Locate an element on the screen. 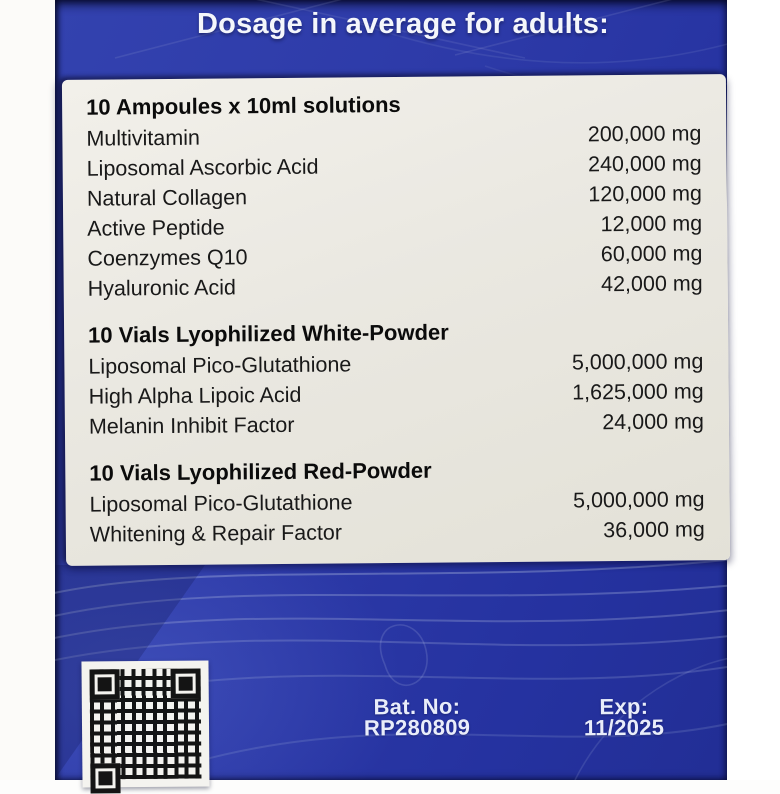 The height and width of the screenshot is (794, 780). ingredient-dose: 12,000 mg is located at coordinates (651, 224).